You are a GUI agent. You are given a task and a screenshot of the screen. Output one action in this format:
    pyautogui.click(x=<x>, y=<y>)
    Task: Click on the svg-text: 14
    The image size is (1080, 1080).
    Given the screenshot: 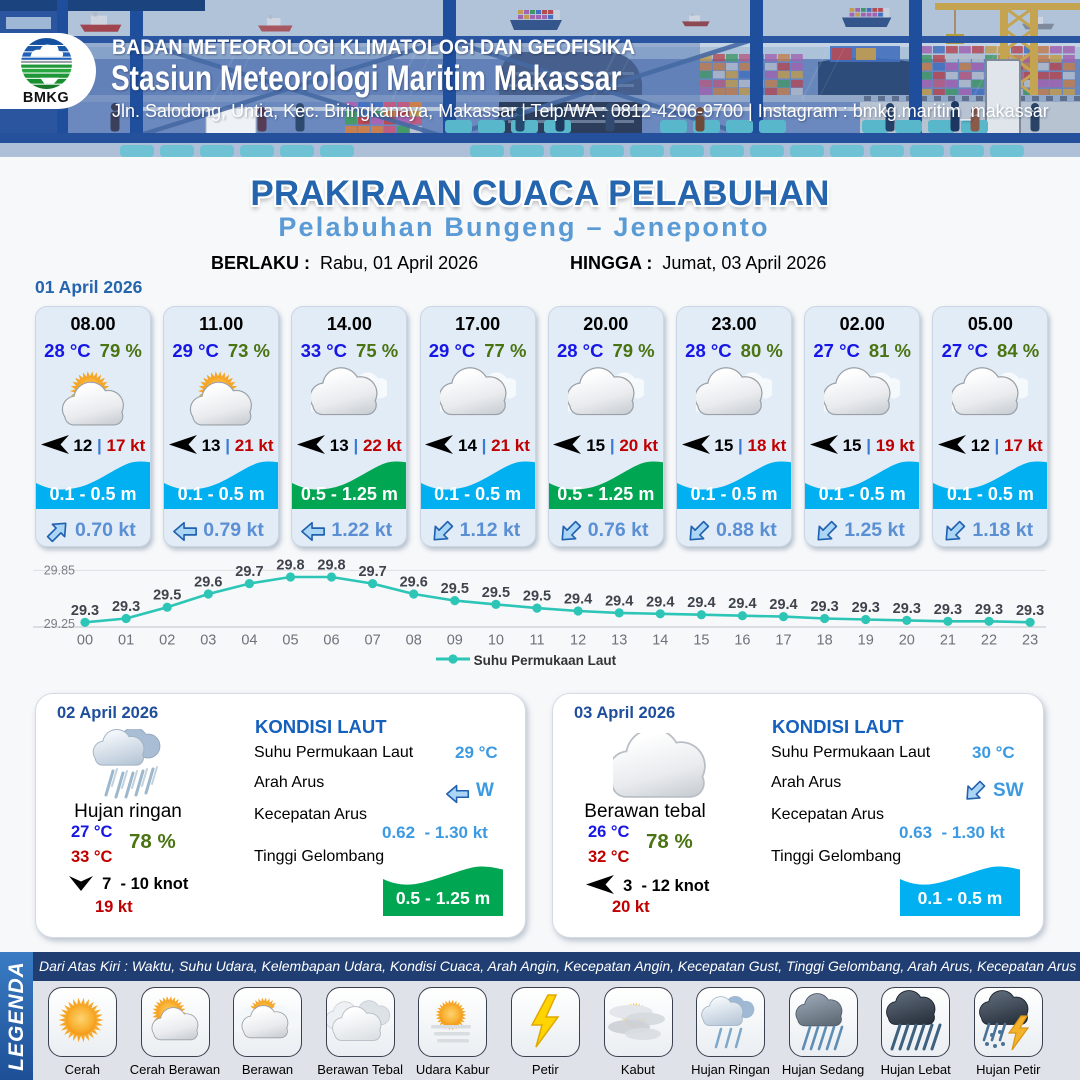 What is the action you would take?
    pyautogui.click(x=660, y=641)
    